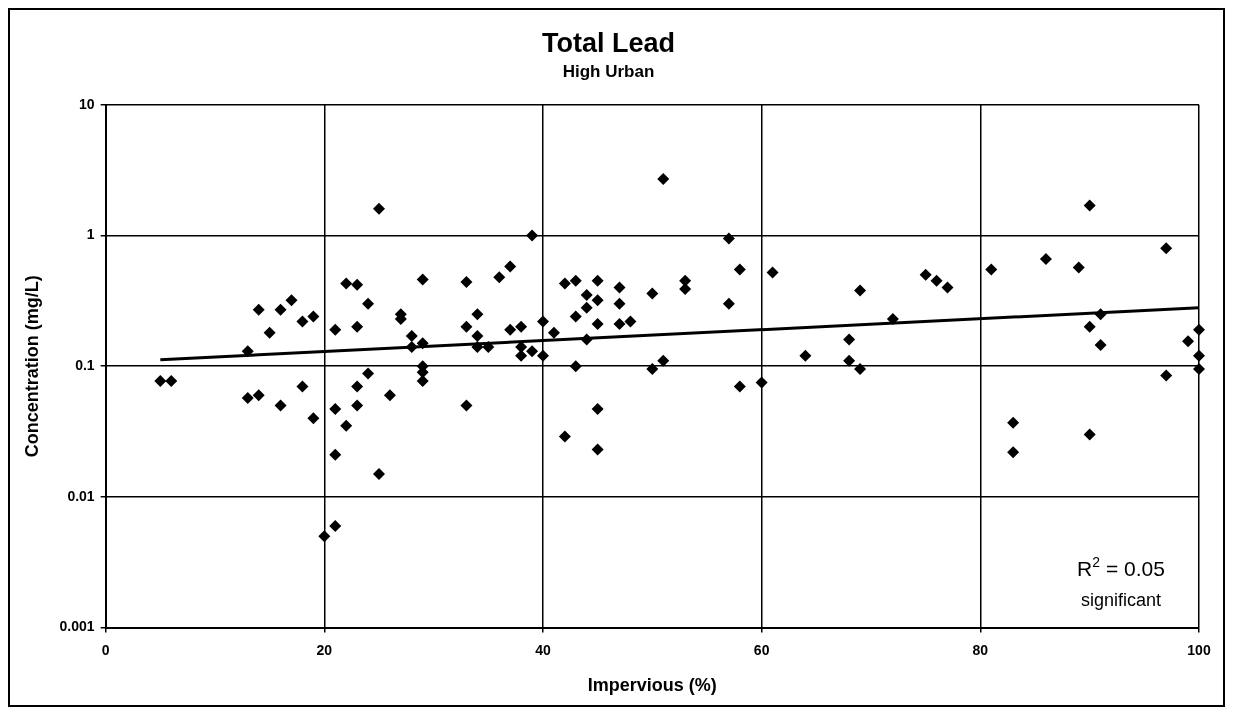 This screenshot has width=1233, height=715. What do you see at coordinates (1199, 649) in the screenshot?
I see `x-tick-label: 100` at bounding box center [1199, 649].